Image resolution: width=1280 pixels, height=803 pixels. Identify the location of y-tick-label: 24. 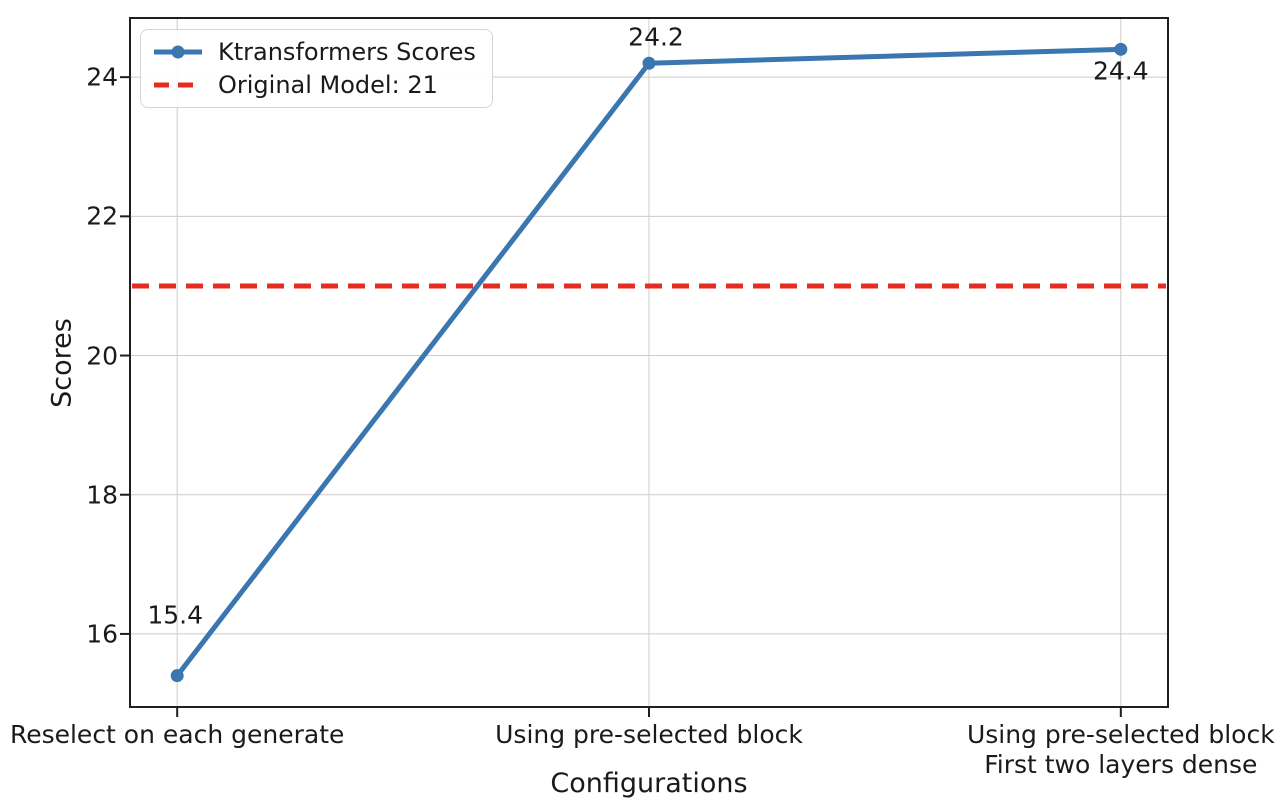
(102, 77).